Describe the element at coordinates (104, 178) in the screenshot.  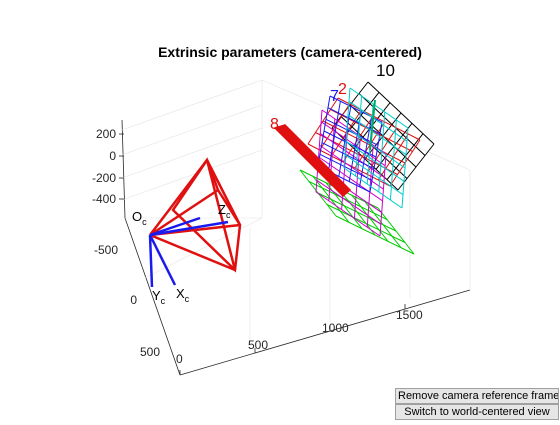
I see `z-tick-label: -200` at that location.